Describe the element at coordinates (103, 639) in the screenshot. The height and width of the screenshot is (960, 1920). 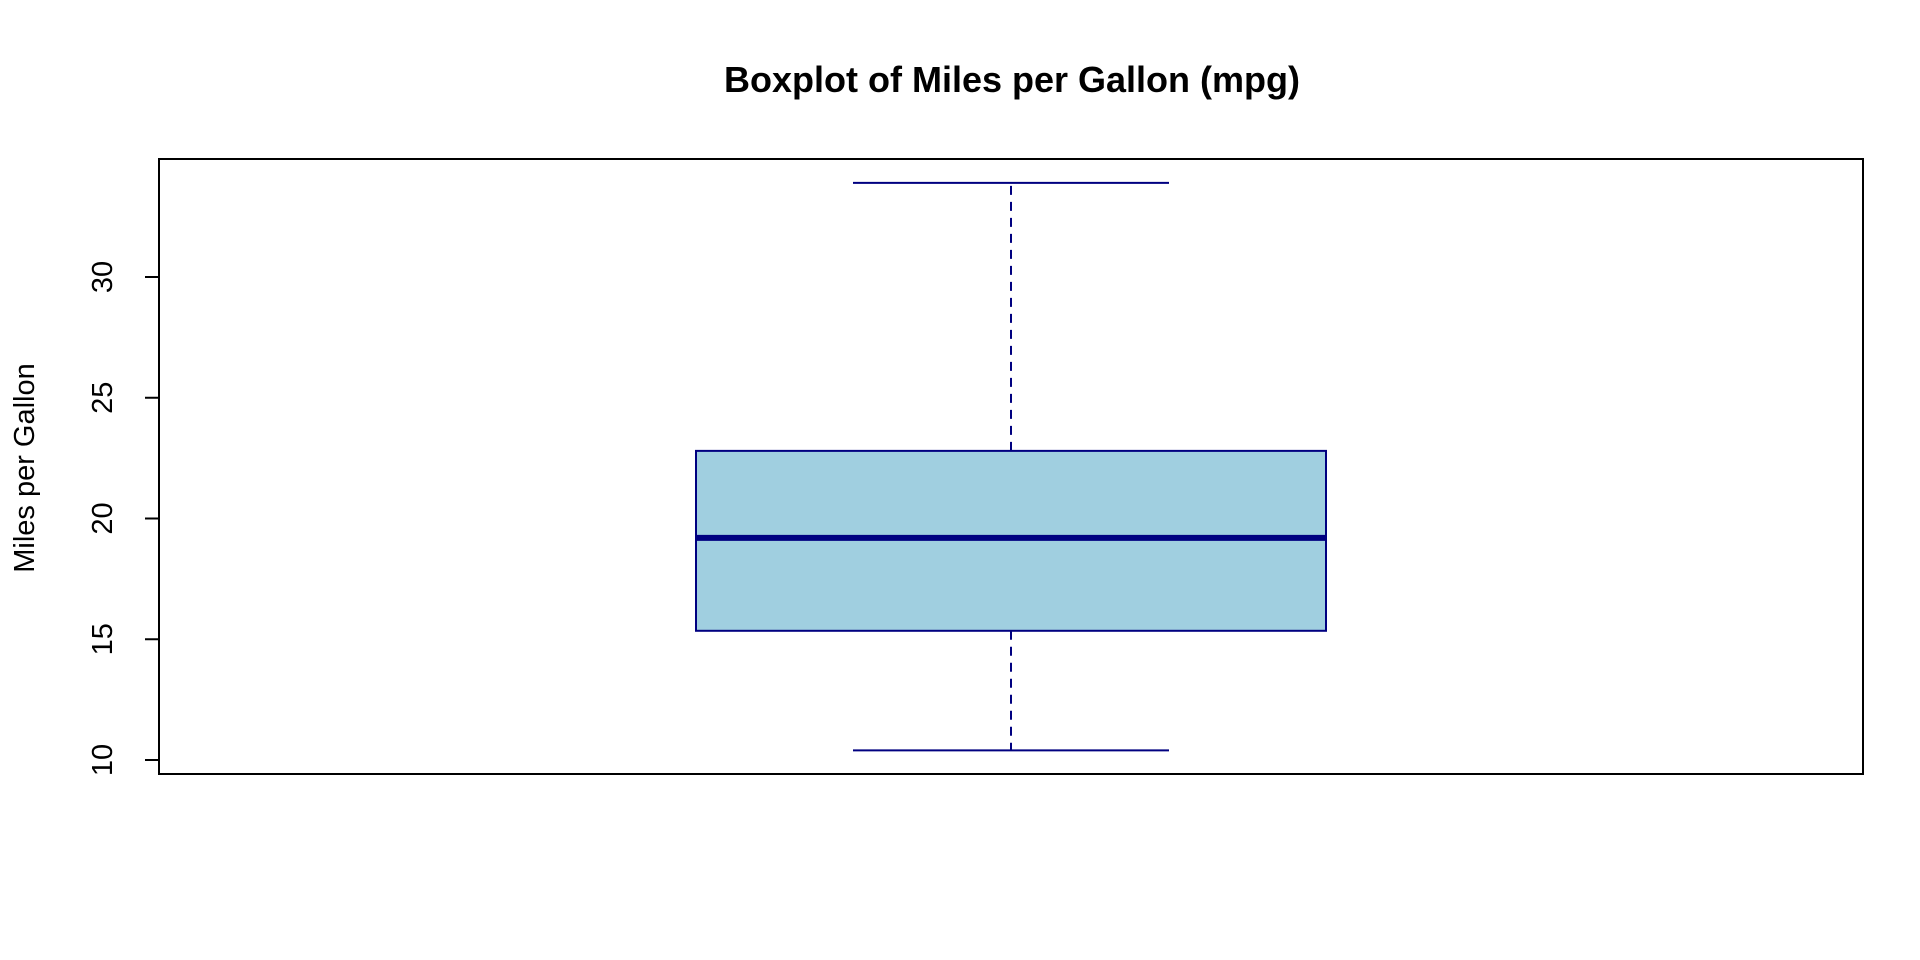
I see `y-tick-label: 15` at that location.